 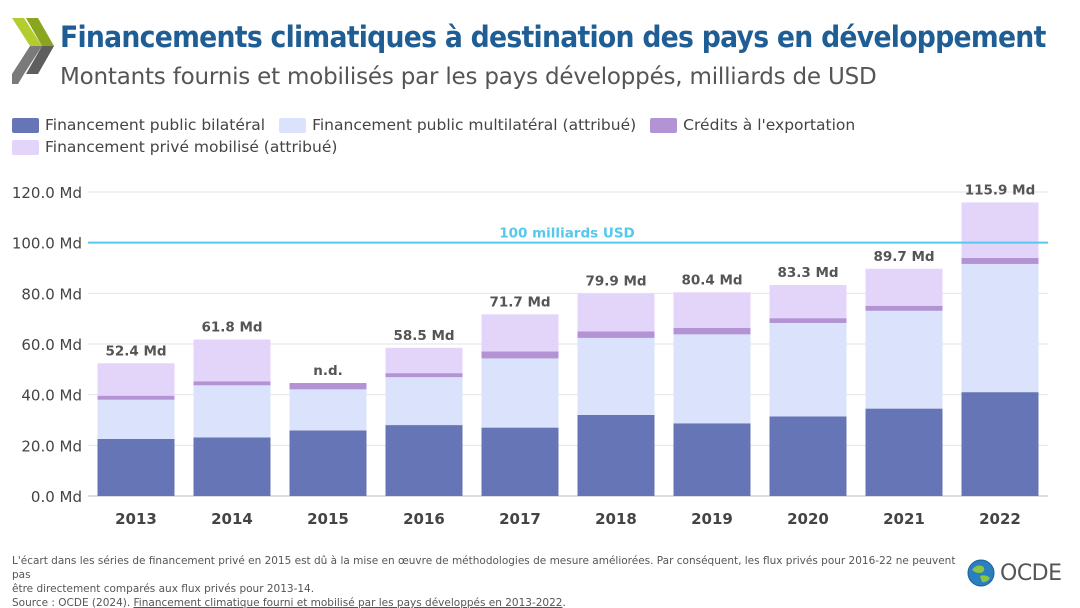 What do you see at coordinates (564, 602) in the screenshot?
I see `source-suffix: .` at bounding box center [564, 602].